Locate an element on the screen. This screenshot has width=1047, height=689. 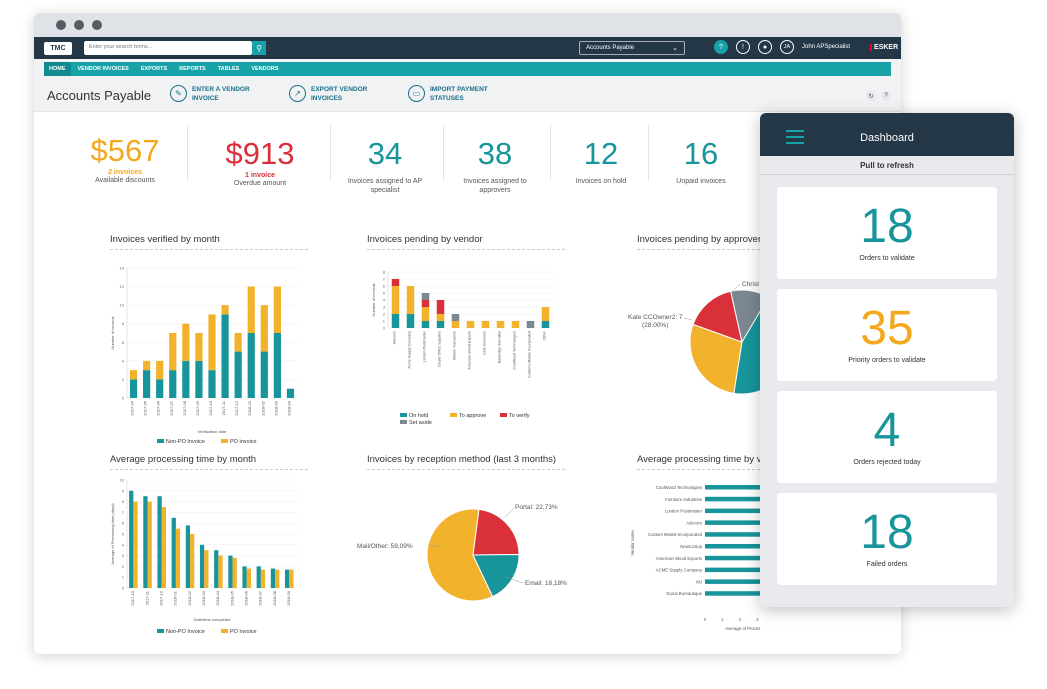
mobile-card-label: Orders rejected today is located at coordinates (887, 462).